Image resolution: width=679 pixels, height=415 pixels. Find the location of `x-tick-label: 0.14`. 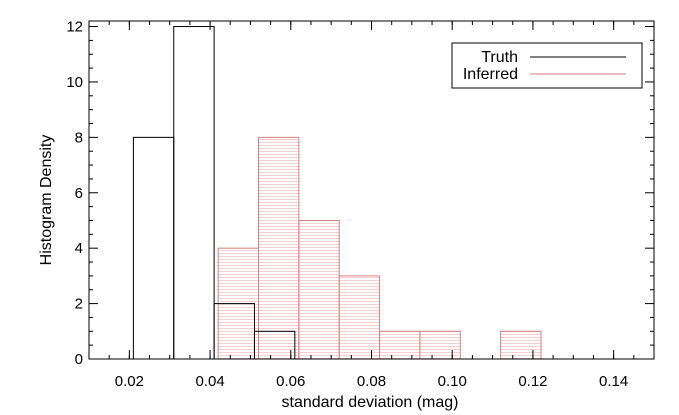

x-tick-label: 0.14 is located at coordinates (613, 381).